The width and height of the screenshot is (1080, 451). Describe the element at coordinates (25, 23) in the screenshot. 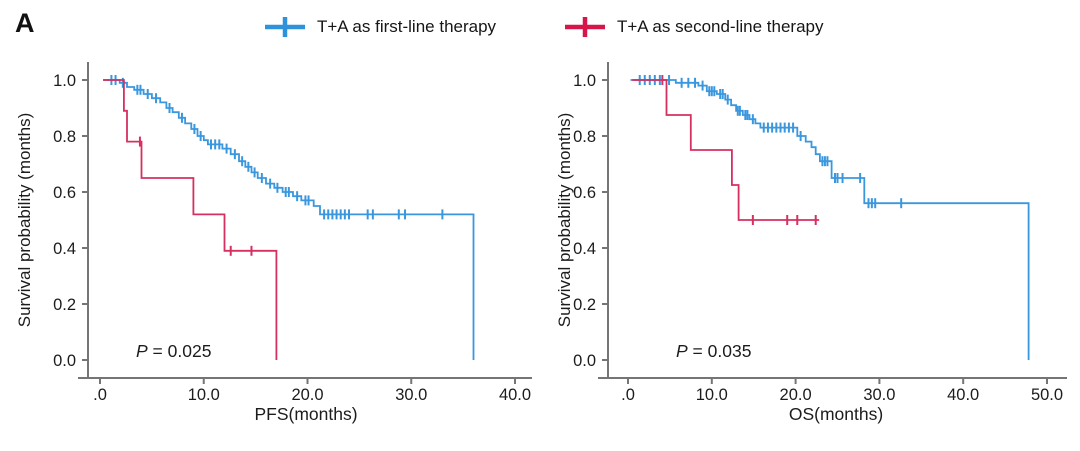

I see `panel-label: A` at that location.